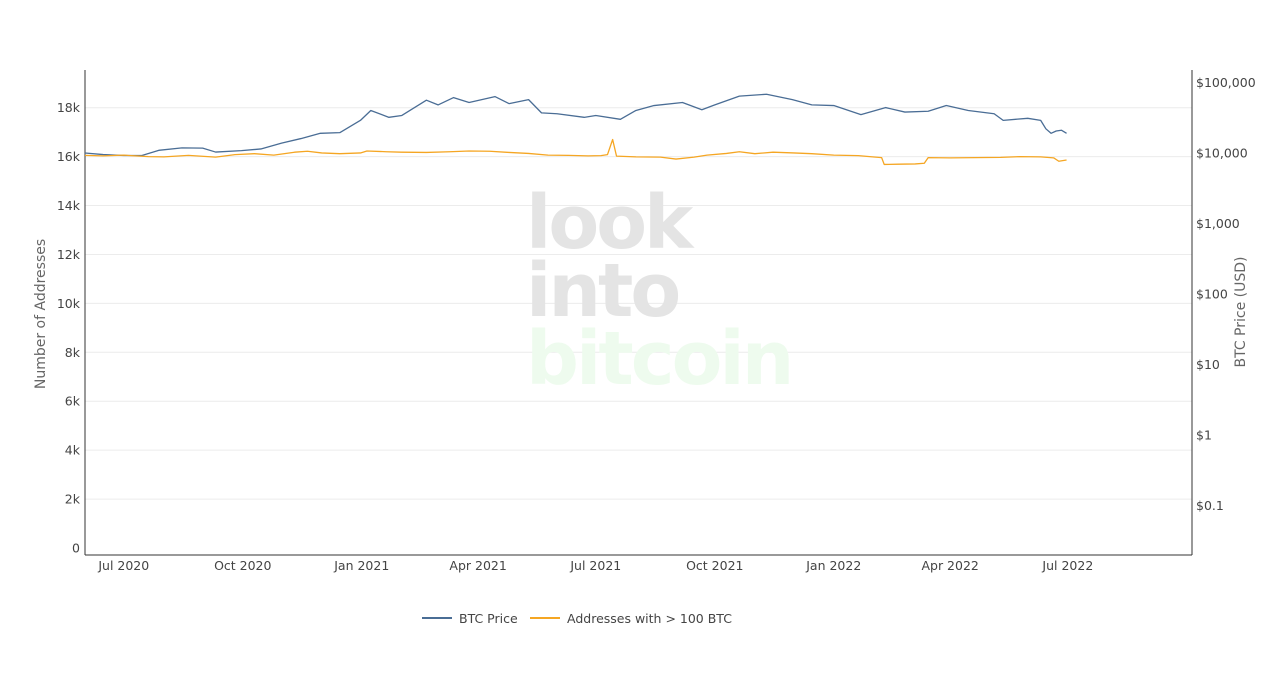  I want to click on watermark-word-1: look, so click(610, 223).